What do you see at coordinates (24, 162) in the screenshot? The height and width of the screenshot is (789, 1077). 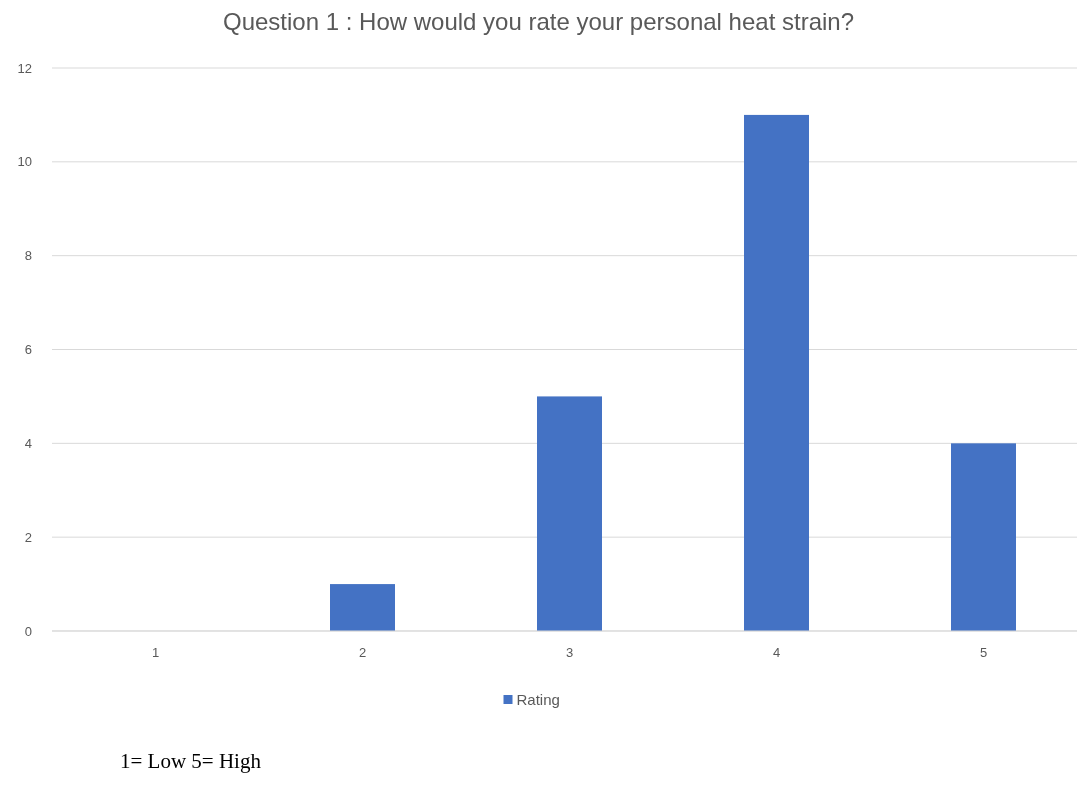 I see `y-tick-label: 10` at bounding box center [24, 162].